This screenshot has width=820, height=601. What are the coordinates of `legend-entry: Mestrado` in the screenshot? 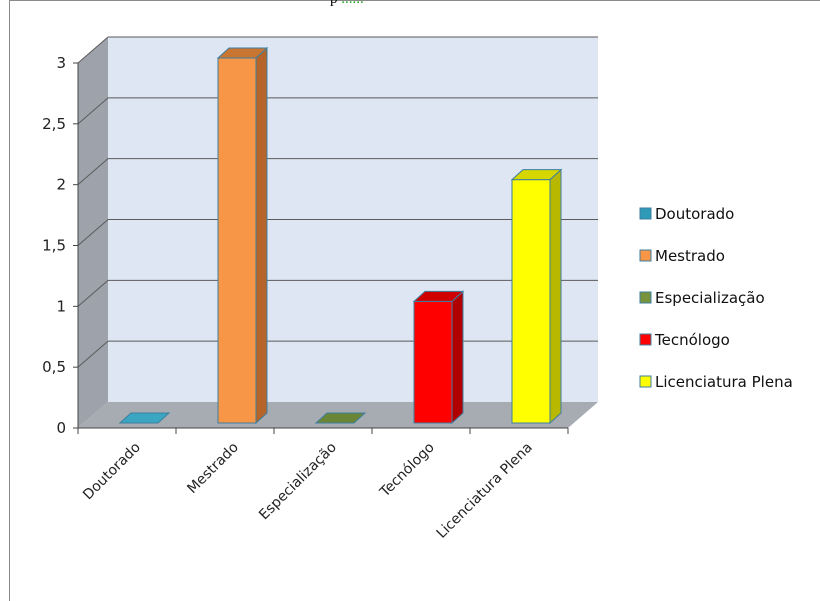 It's located at (690, 256).